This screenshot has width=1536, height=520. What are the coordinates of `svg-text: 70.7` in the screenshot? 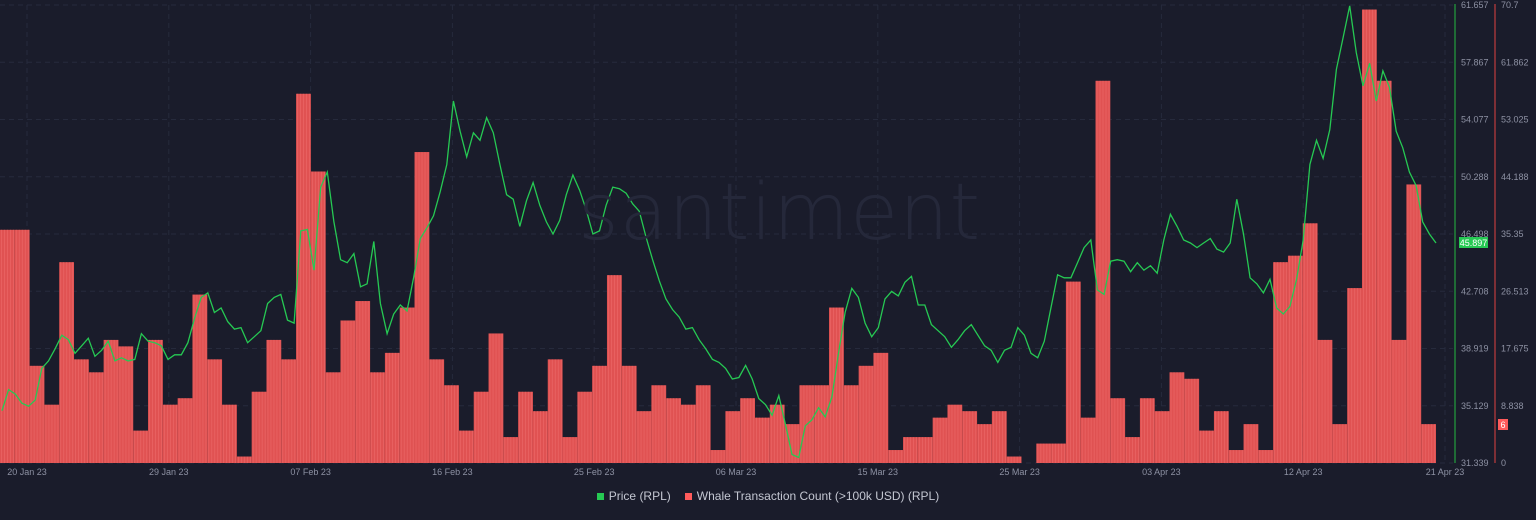 It's located at (1510, 5).